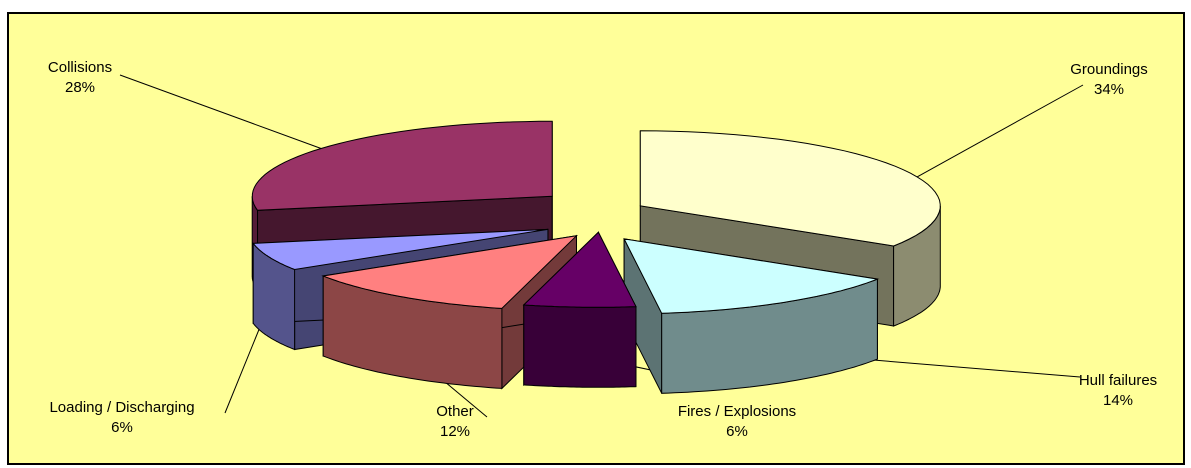  I want to click on slice-fires-explosions-side, so click(580, 346).